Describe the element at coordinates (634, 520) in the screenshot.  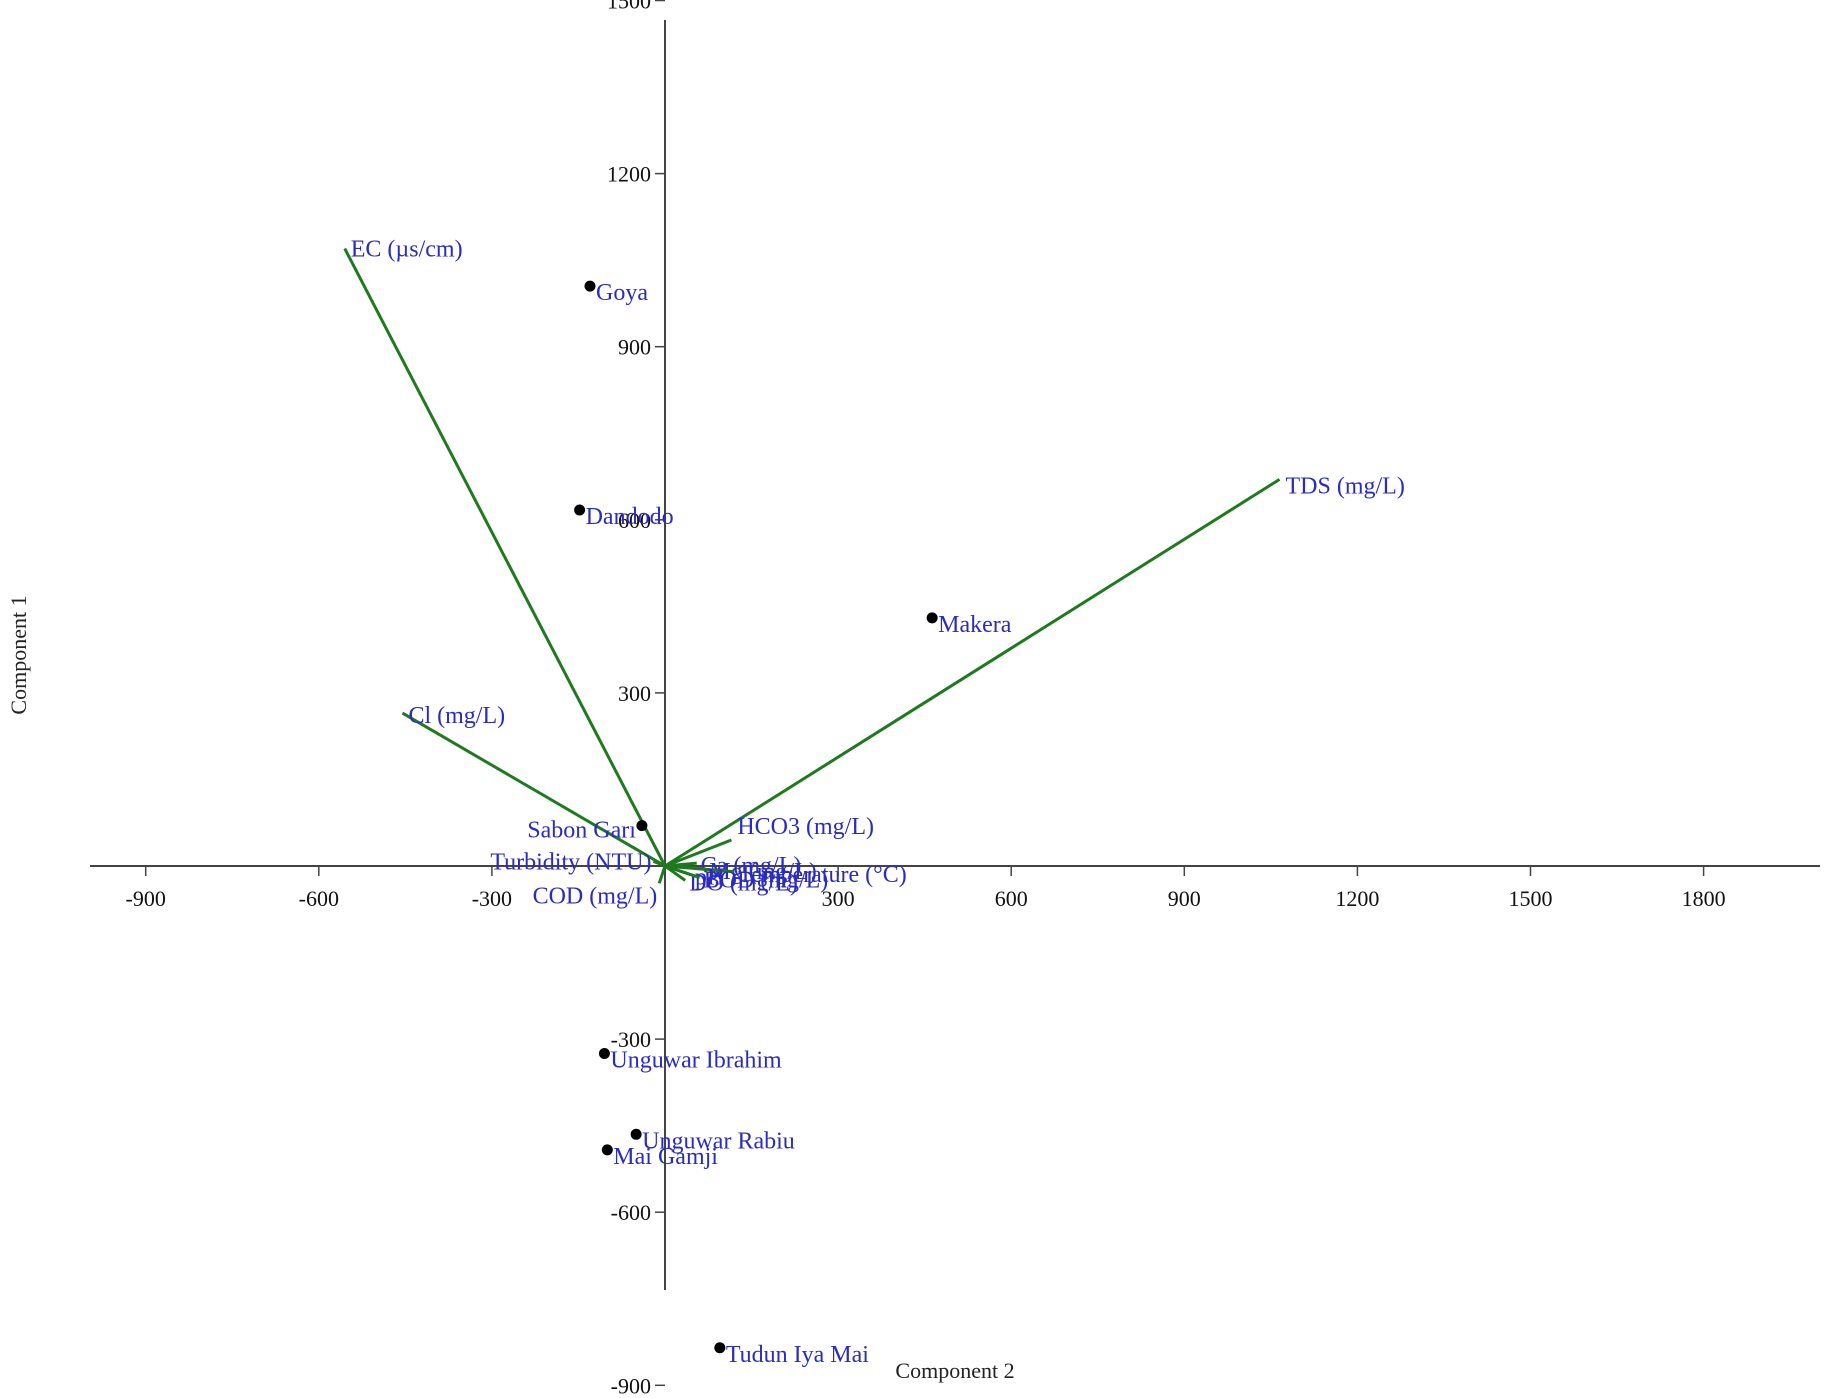
I see `y-tick-label: 600` at that location.